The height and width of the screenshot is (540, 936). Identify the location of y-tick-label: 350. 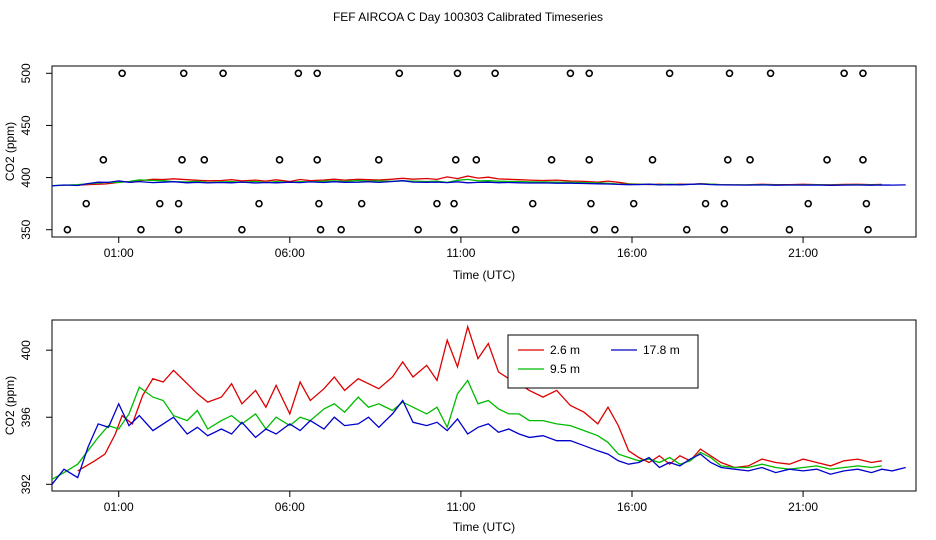
(26, 229).